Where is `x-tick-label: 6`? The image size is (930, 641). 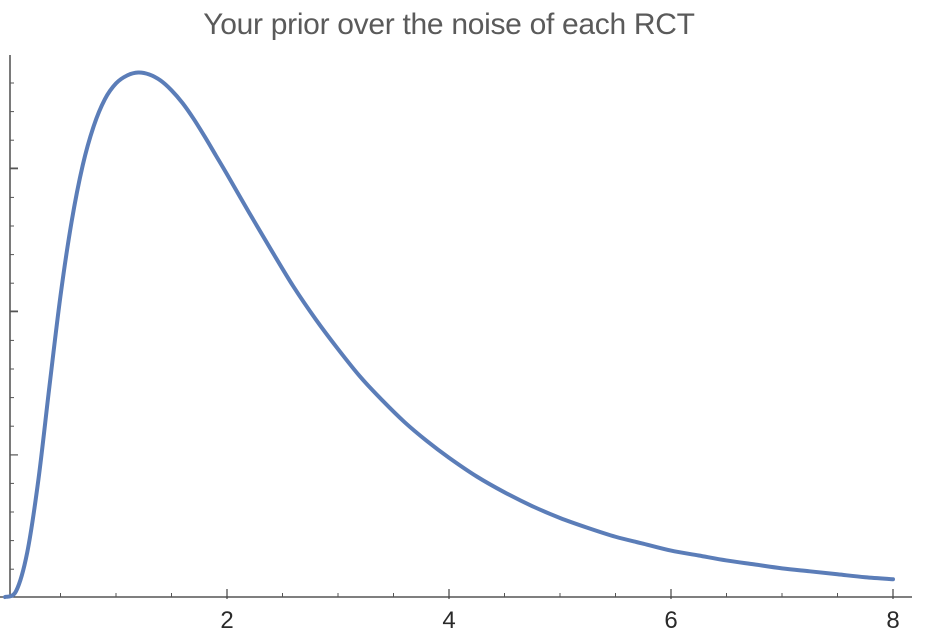
x-tick-label: 6 is located at coordinates (670, 620).